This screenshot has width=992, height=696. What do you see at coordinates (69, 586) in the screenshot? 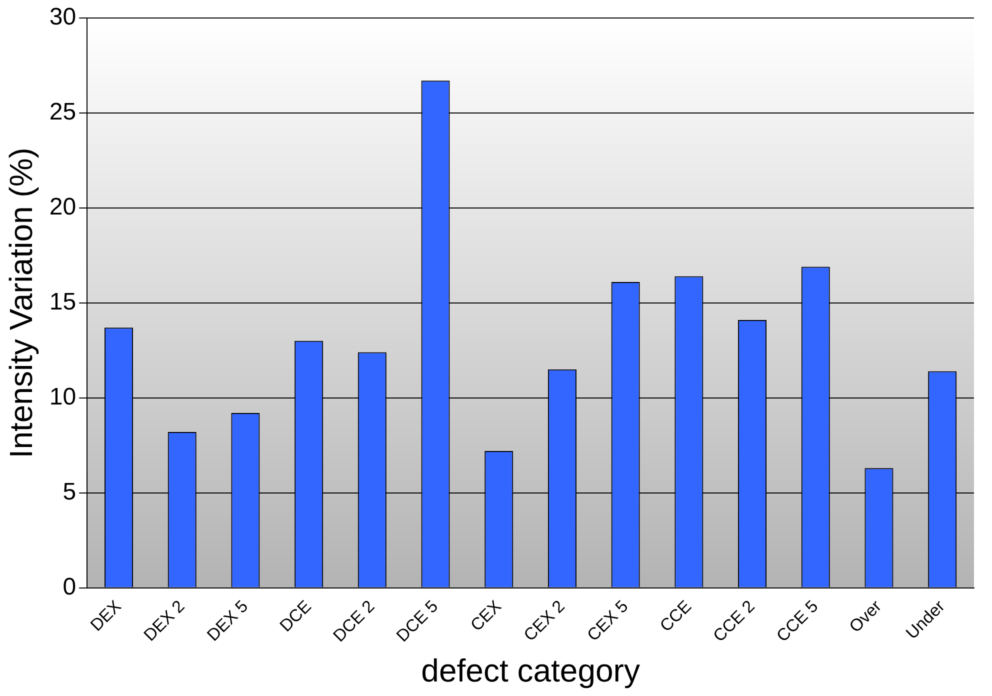
I see `y-tick-label: 0` at bounding box center [69, 586].